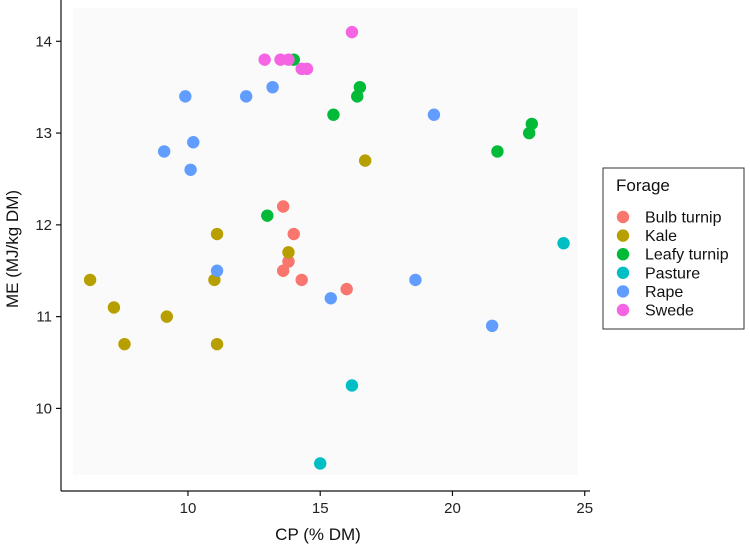  Describe the element at coordinates (44, 317) in the screenshot. I see `y-tick-label: 11` at that location.